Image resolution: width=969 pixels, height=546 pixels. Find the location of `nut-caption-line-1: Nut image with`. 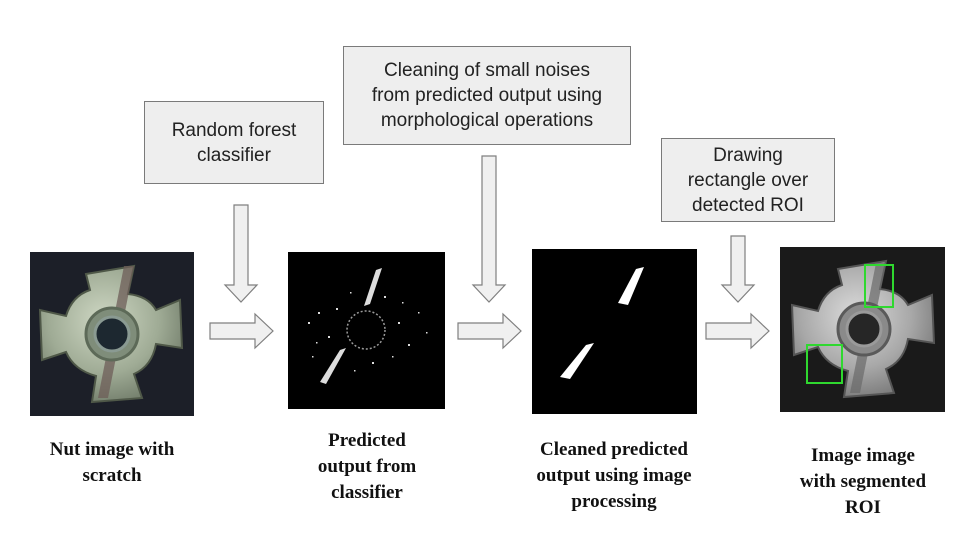

nut-caption-line-1: Nut image with is located at coordinates (112, 449).